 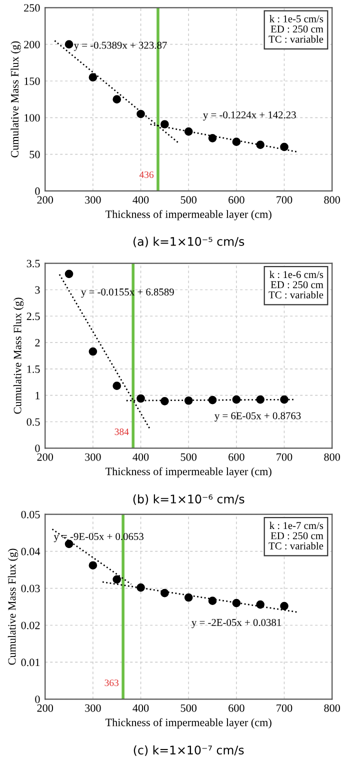 I want to click on text: (a) k=1×10⁻⁵ cm/s, so click(x=189, y=242).